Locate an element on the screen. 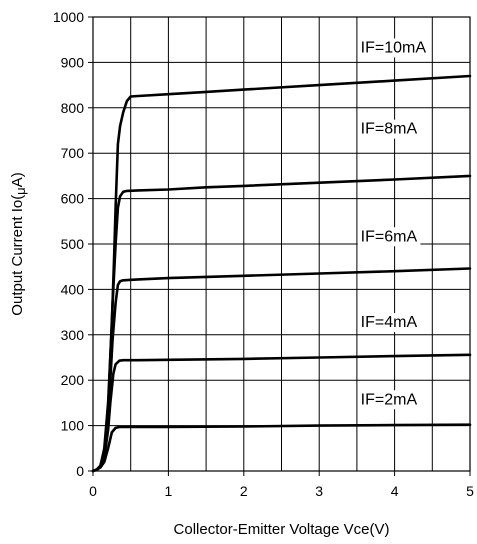  y-tick-label: 800 is located at coordinates (73, 108).